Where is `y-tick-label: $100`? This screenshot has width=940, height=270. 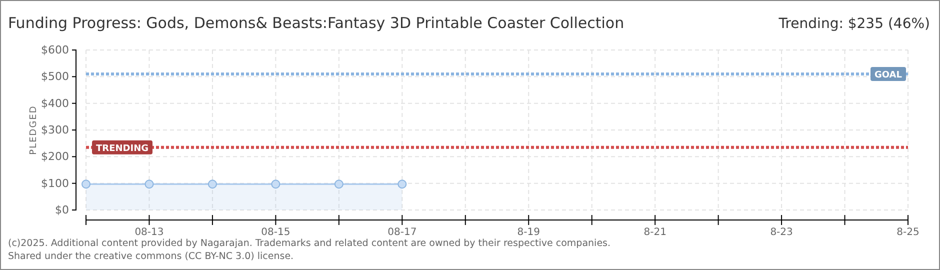
y-tick-label: $100 is located at coordinates (55, 183).